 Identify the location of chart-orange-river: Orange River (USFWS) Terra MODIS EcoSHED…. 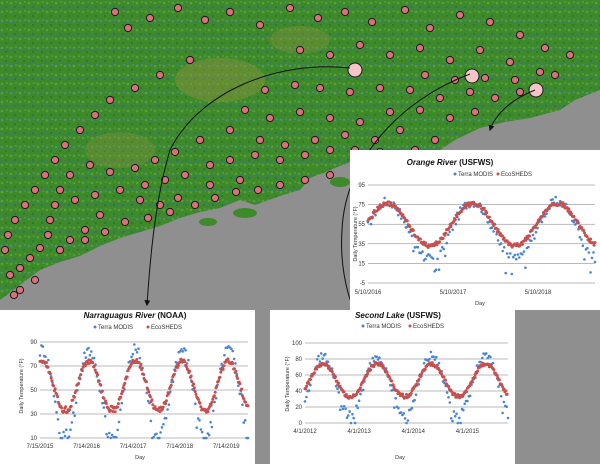
(475, 230).